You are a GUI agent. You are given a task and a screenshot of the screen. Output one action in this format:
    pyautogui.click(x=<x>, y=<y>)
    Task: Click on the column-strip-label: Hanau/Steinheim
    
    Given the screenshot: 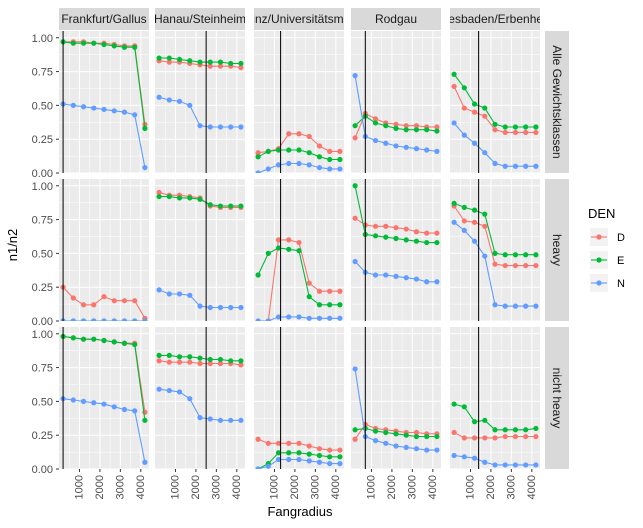 What is the action you would take?
    pyautogui.click(x=200, y=19)
    